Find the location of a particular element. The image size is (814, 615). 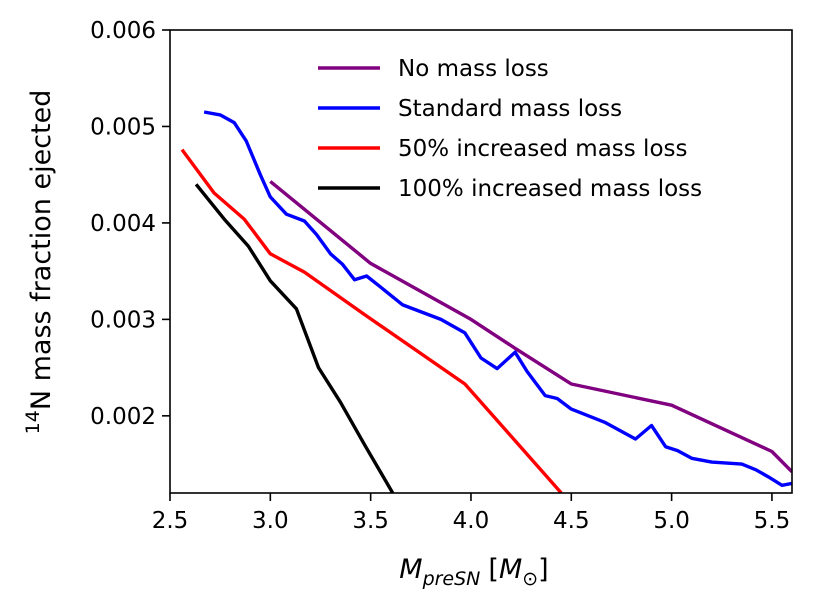

x-axis-label: MpreSN [M⊙] is located at coordinates (473, 572).